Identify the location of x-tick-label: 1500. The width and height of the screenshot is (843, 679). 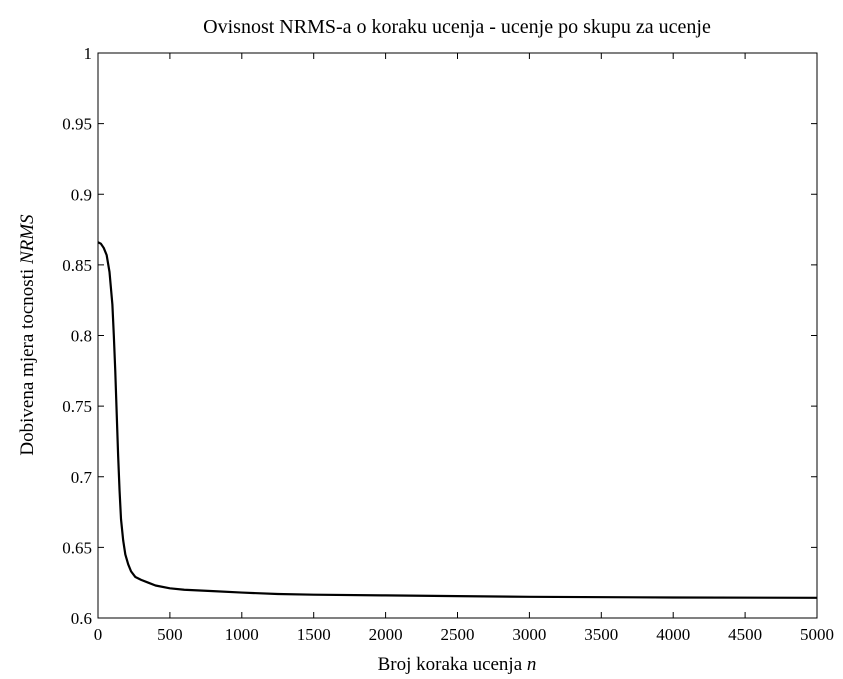
(314, 634).